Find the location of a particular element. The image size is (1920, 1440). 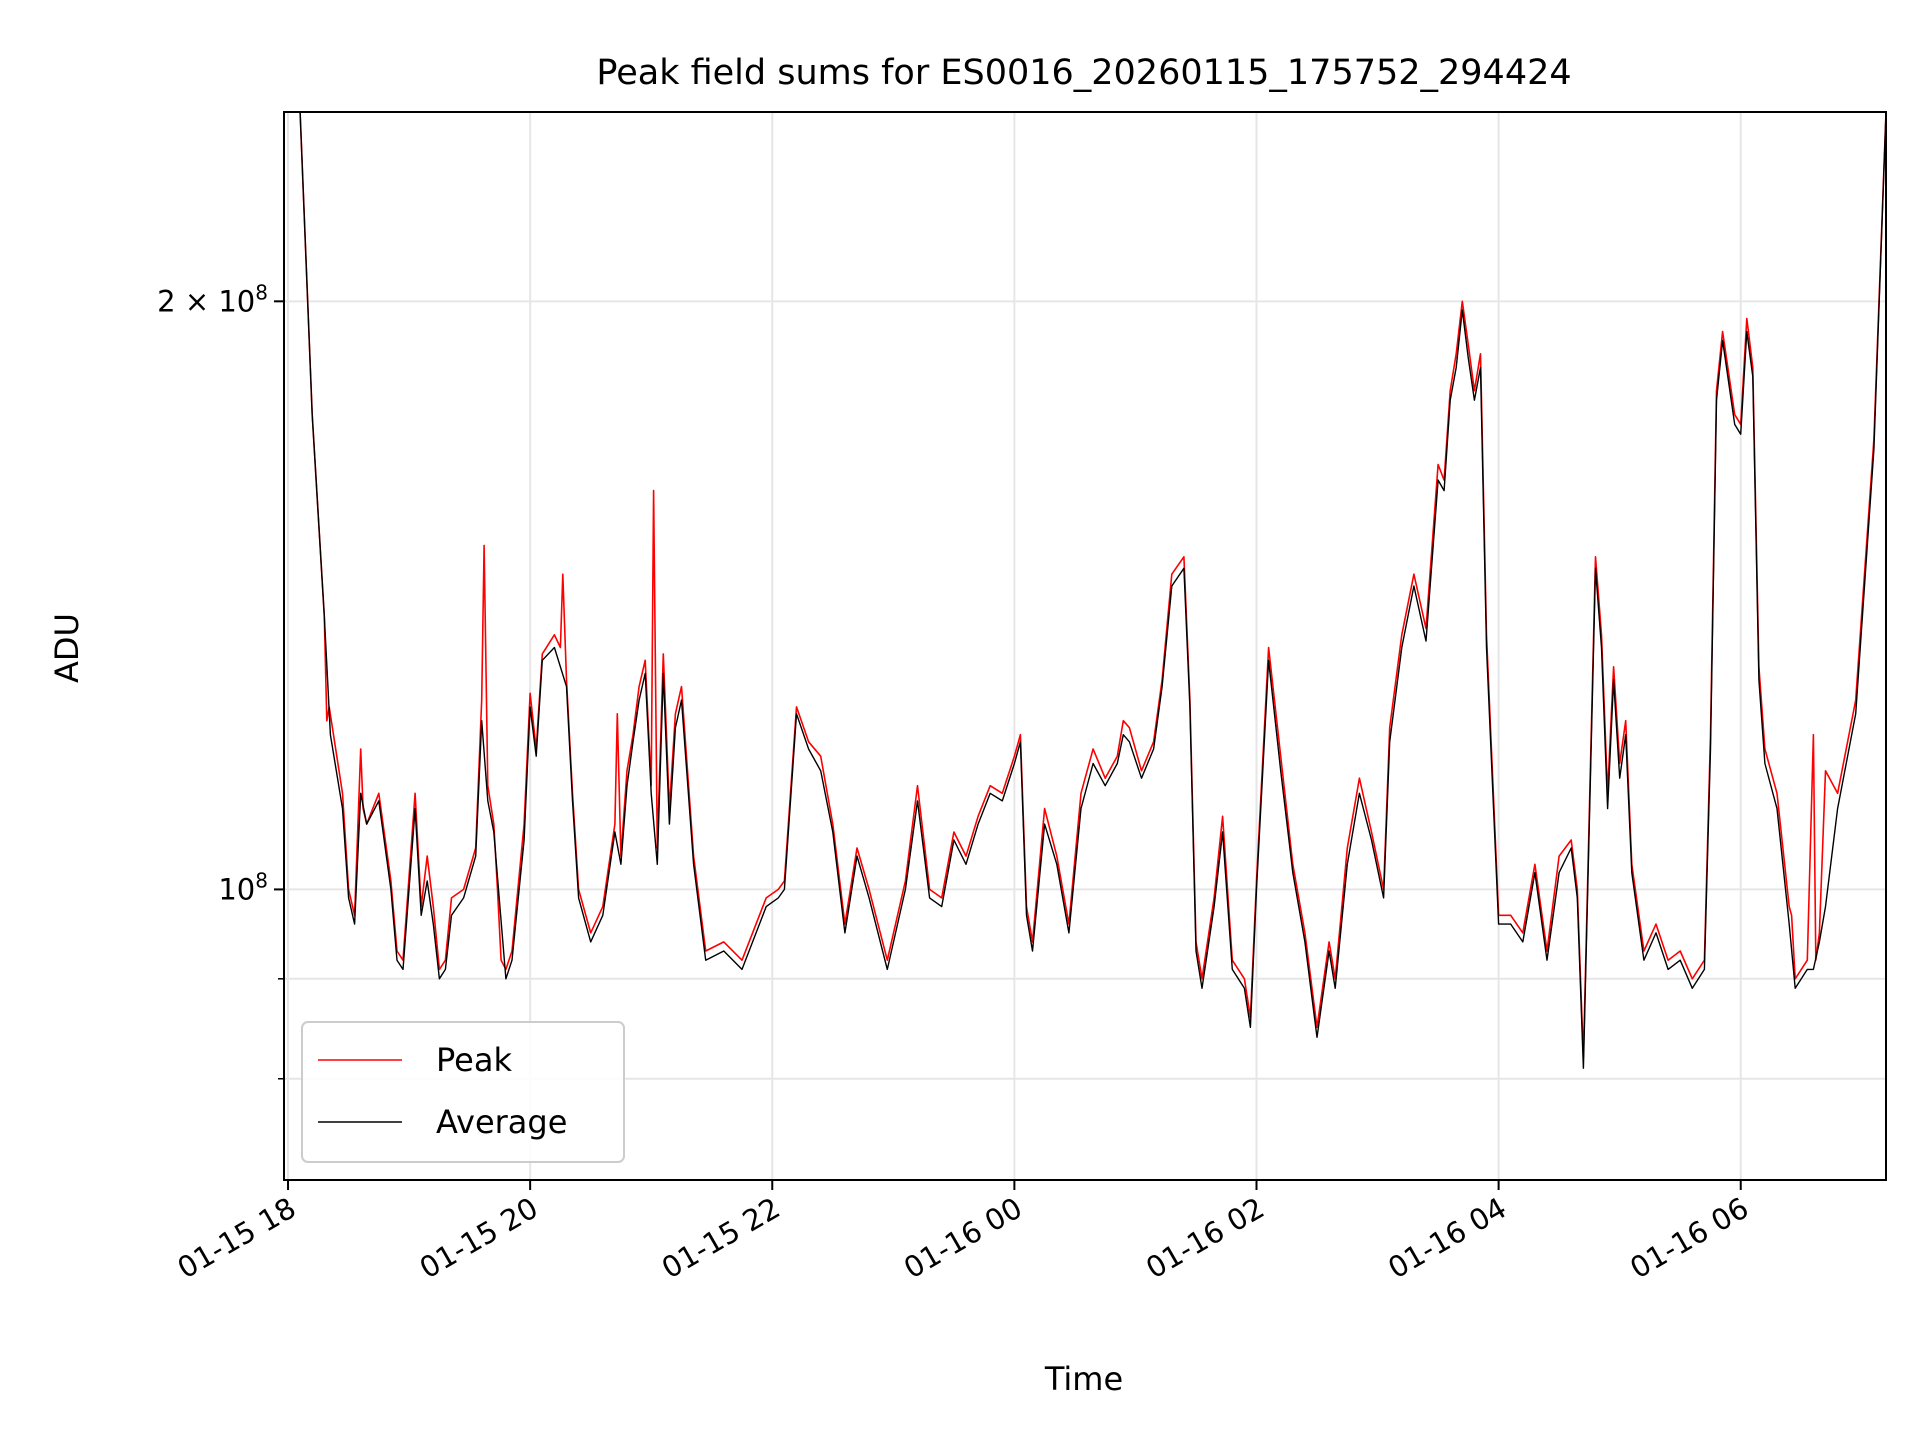

y-tick-label: 2 × 108 is located at coordinates (212, 299).